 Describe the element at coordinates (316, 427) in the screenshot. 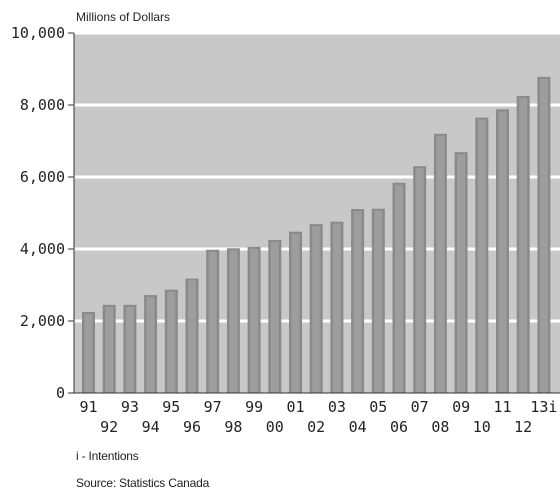

I see `x-tick-label: 02` at that location.